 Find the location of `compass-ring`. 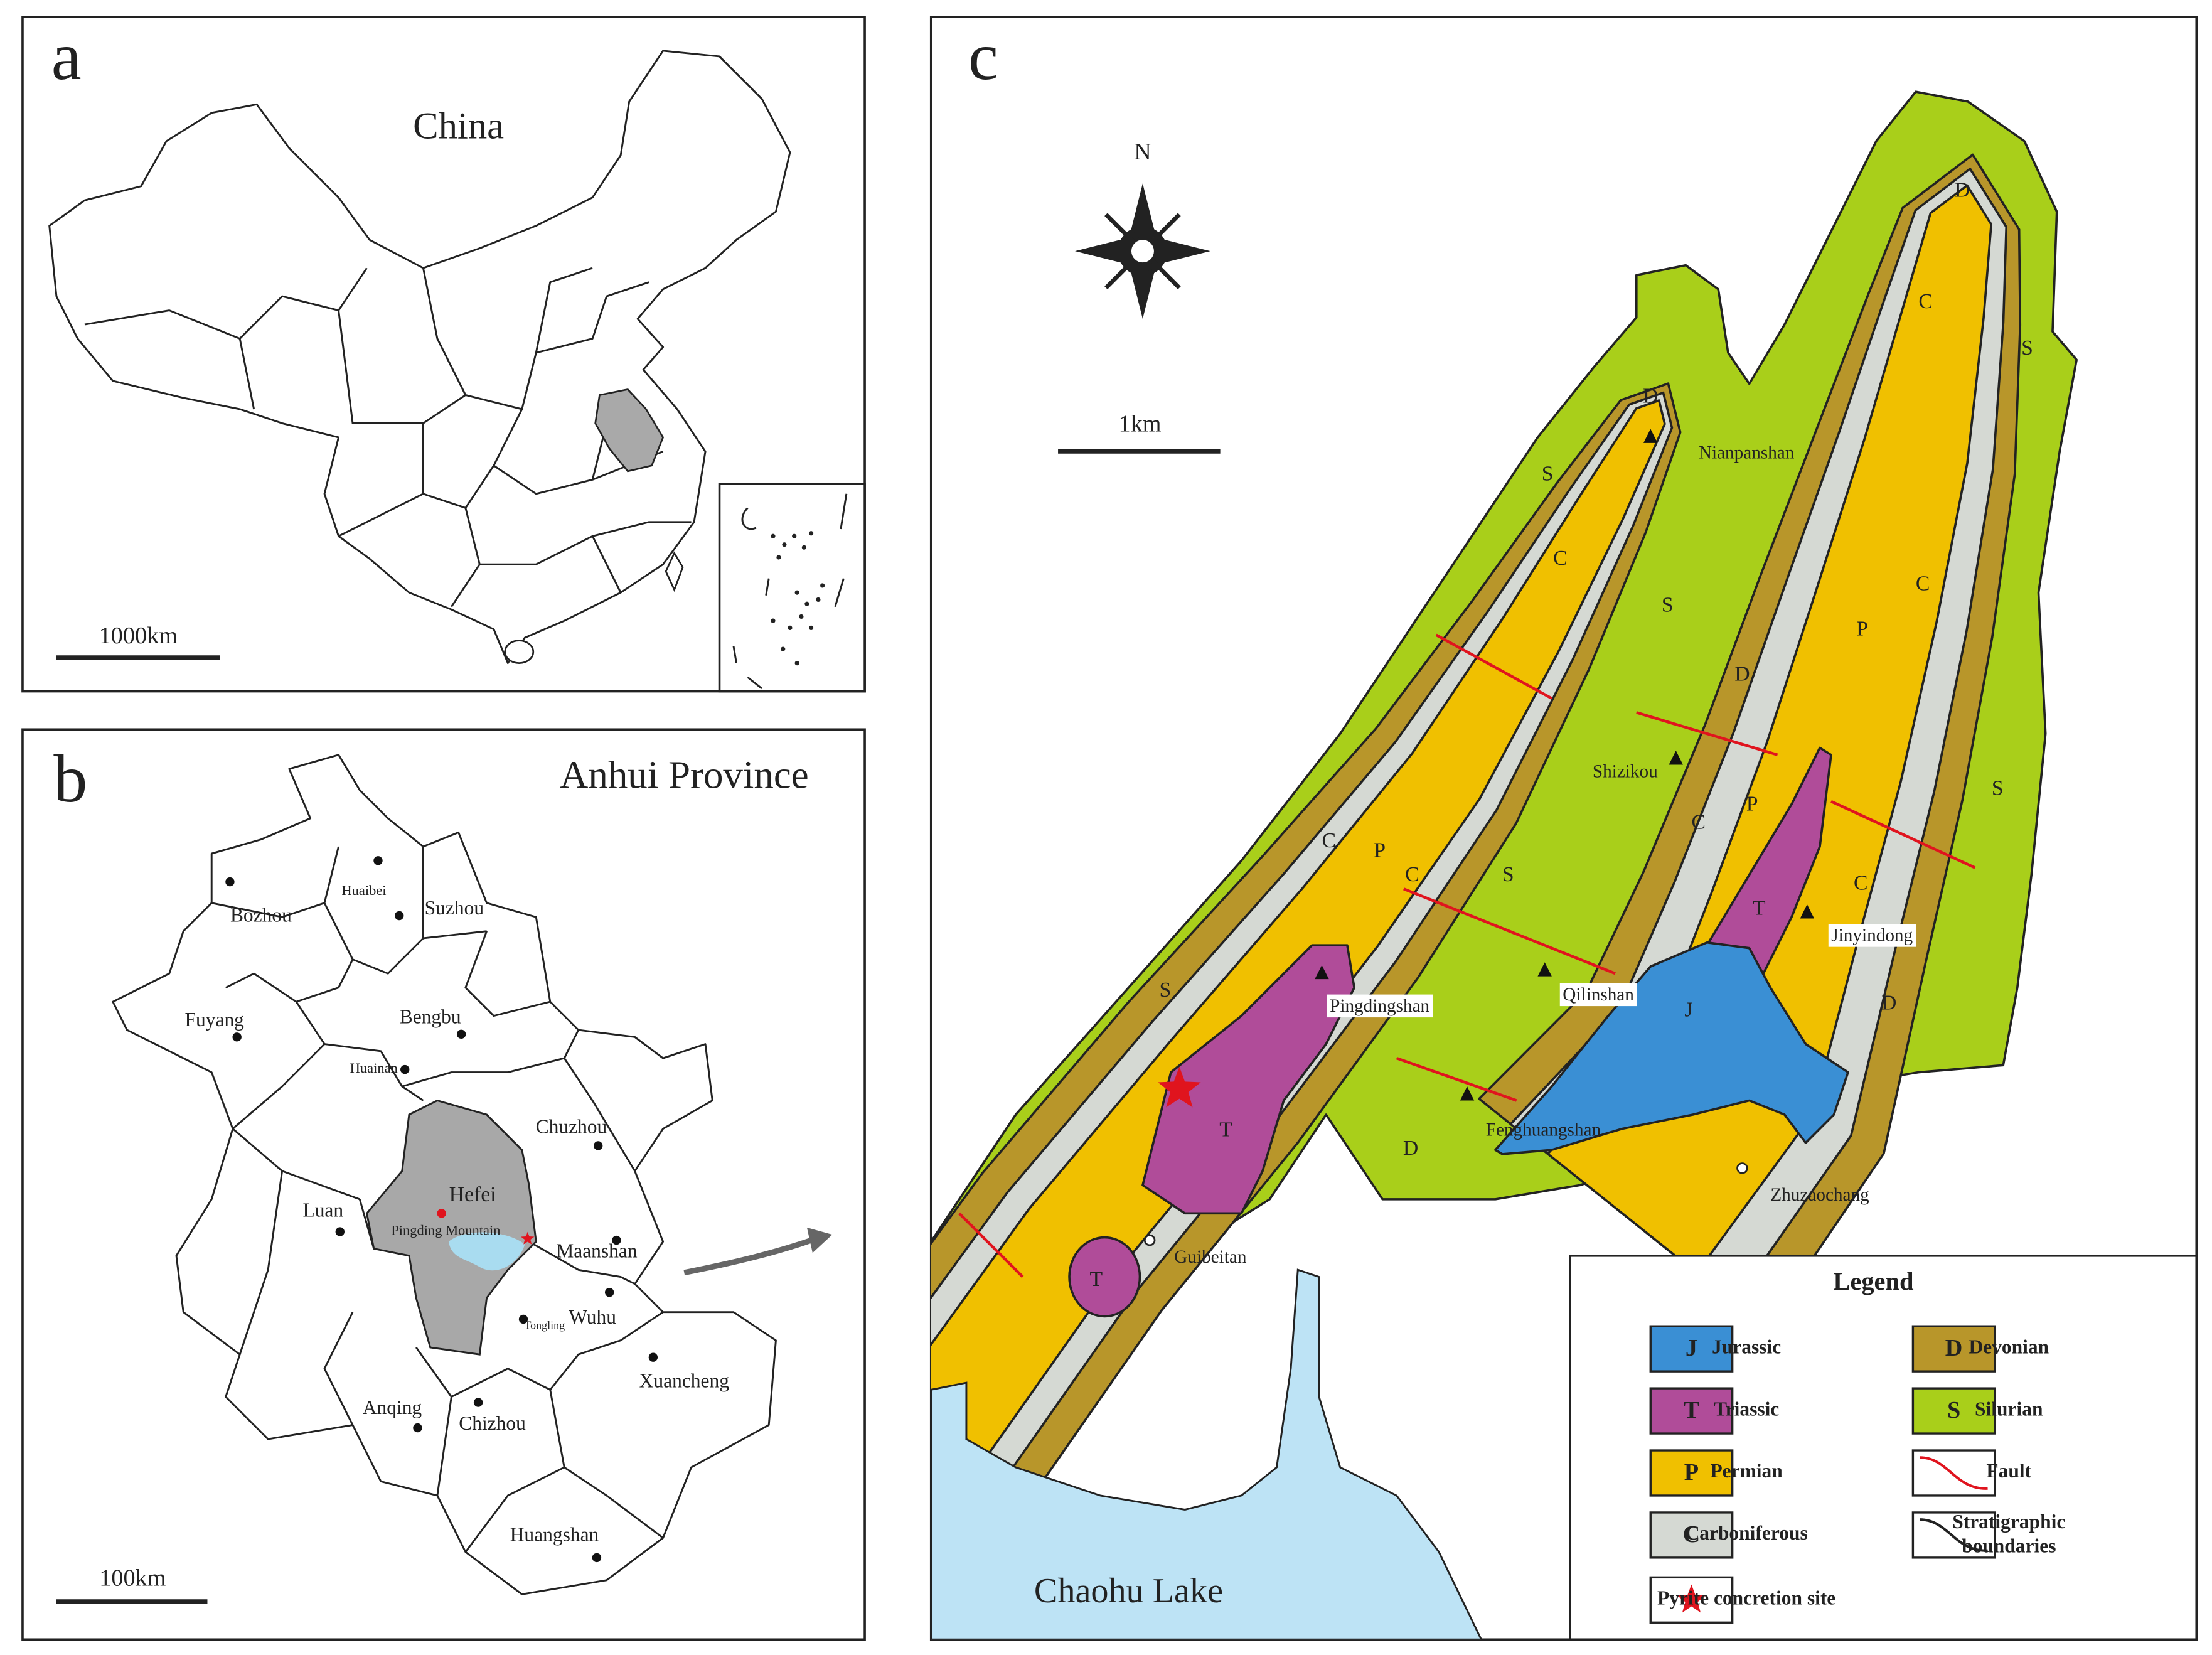

compass-ring is located at coordinates (1143, 251).